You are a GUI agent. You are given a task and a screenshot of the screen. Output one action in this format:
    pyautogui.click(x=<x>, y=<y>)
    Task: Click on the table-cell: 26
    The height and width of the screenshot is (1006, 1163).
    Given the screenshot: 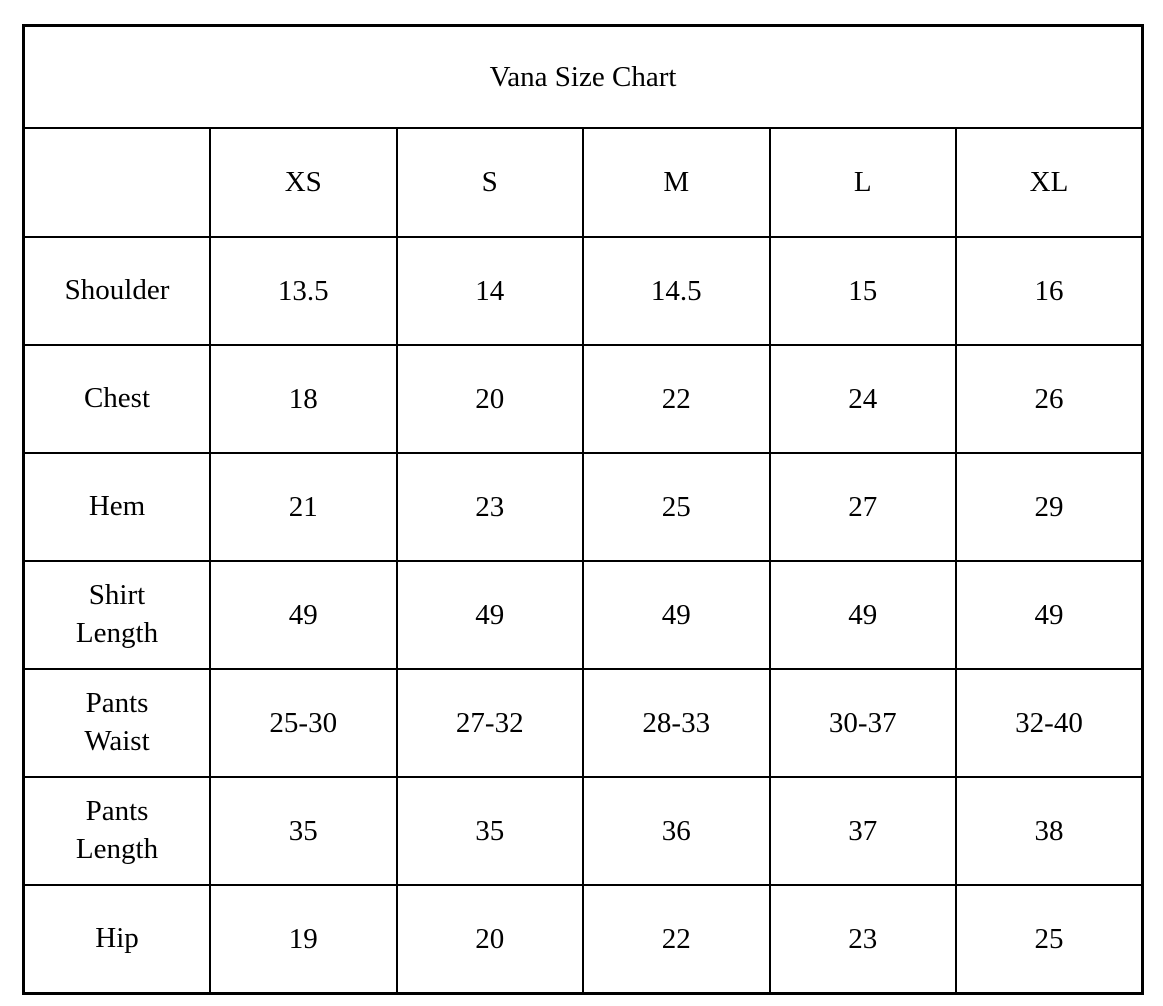 What is the action you would take?
    pyautogui.click(x=1049, y=399)
    